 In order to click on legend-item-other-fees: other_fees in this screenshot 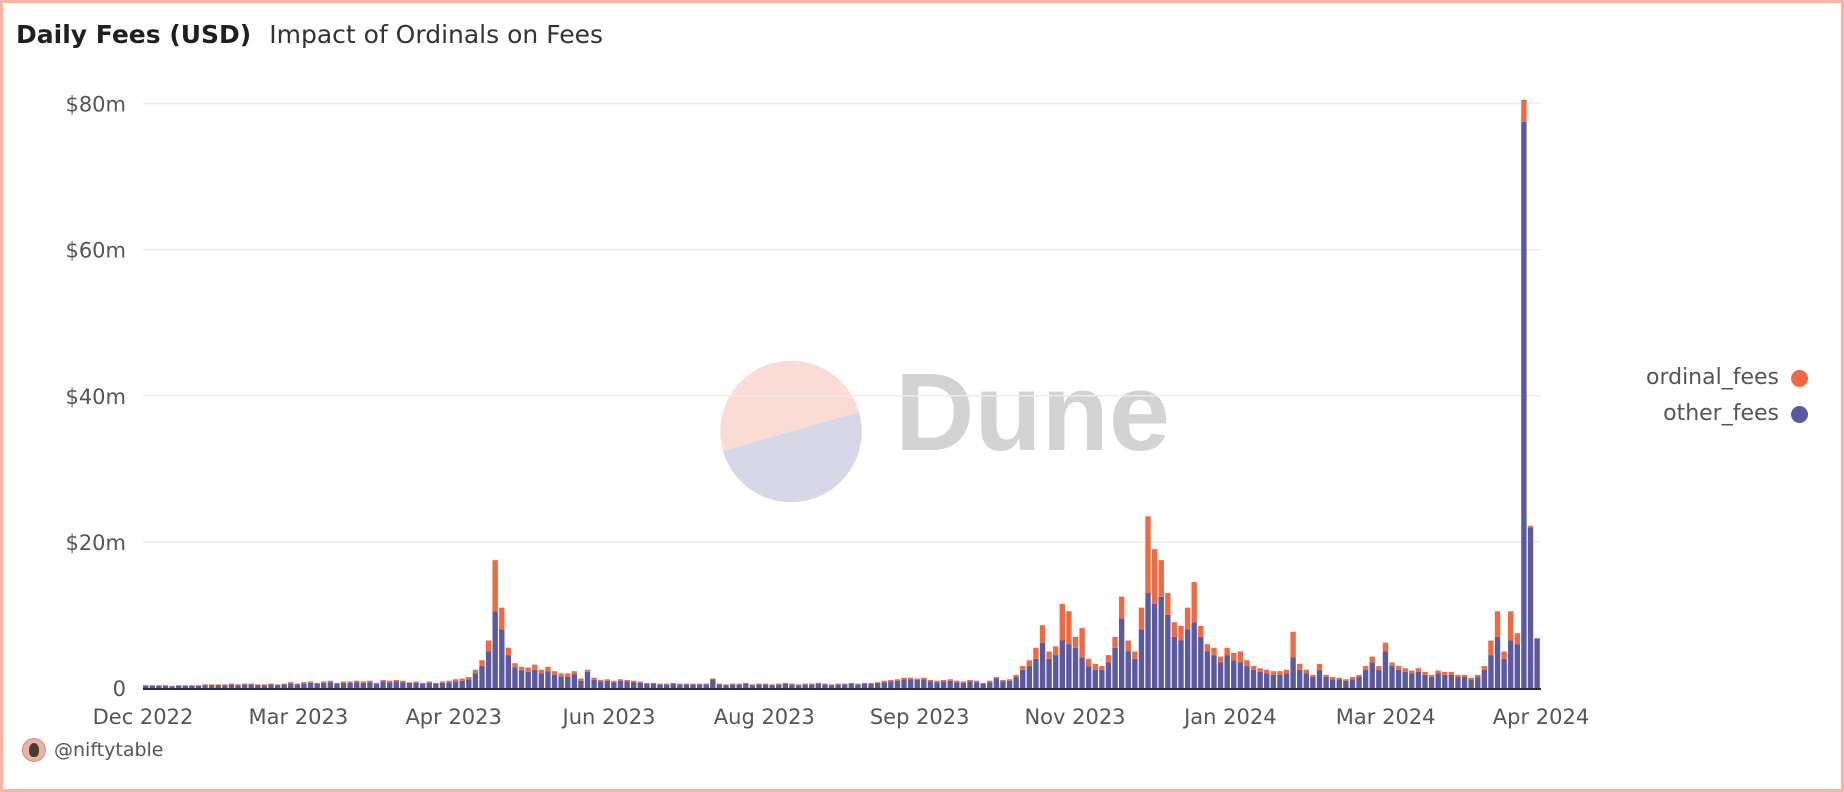, I will do `click(1727, 414)`.